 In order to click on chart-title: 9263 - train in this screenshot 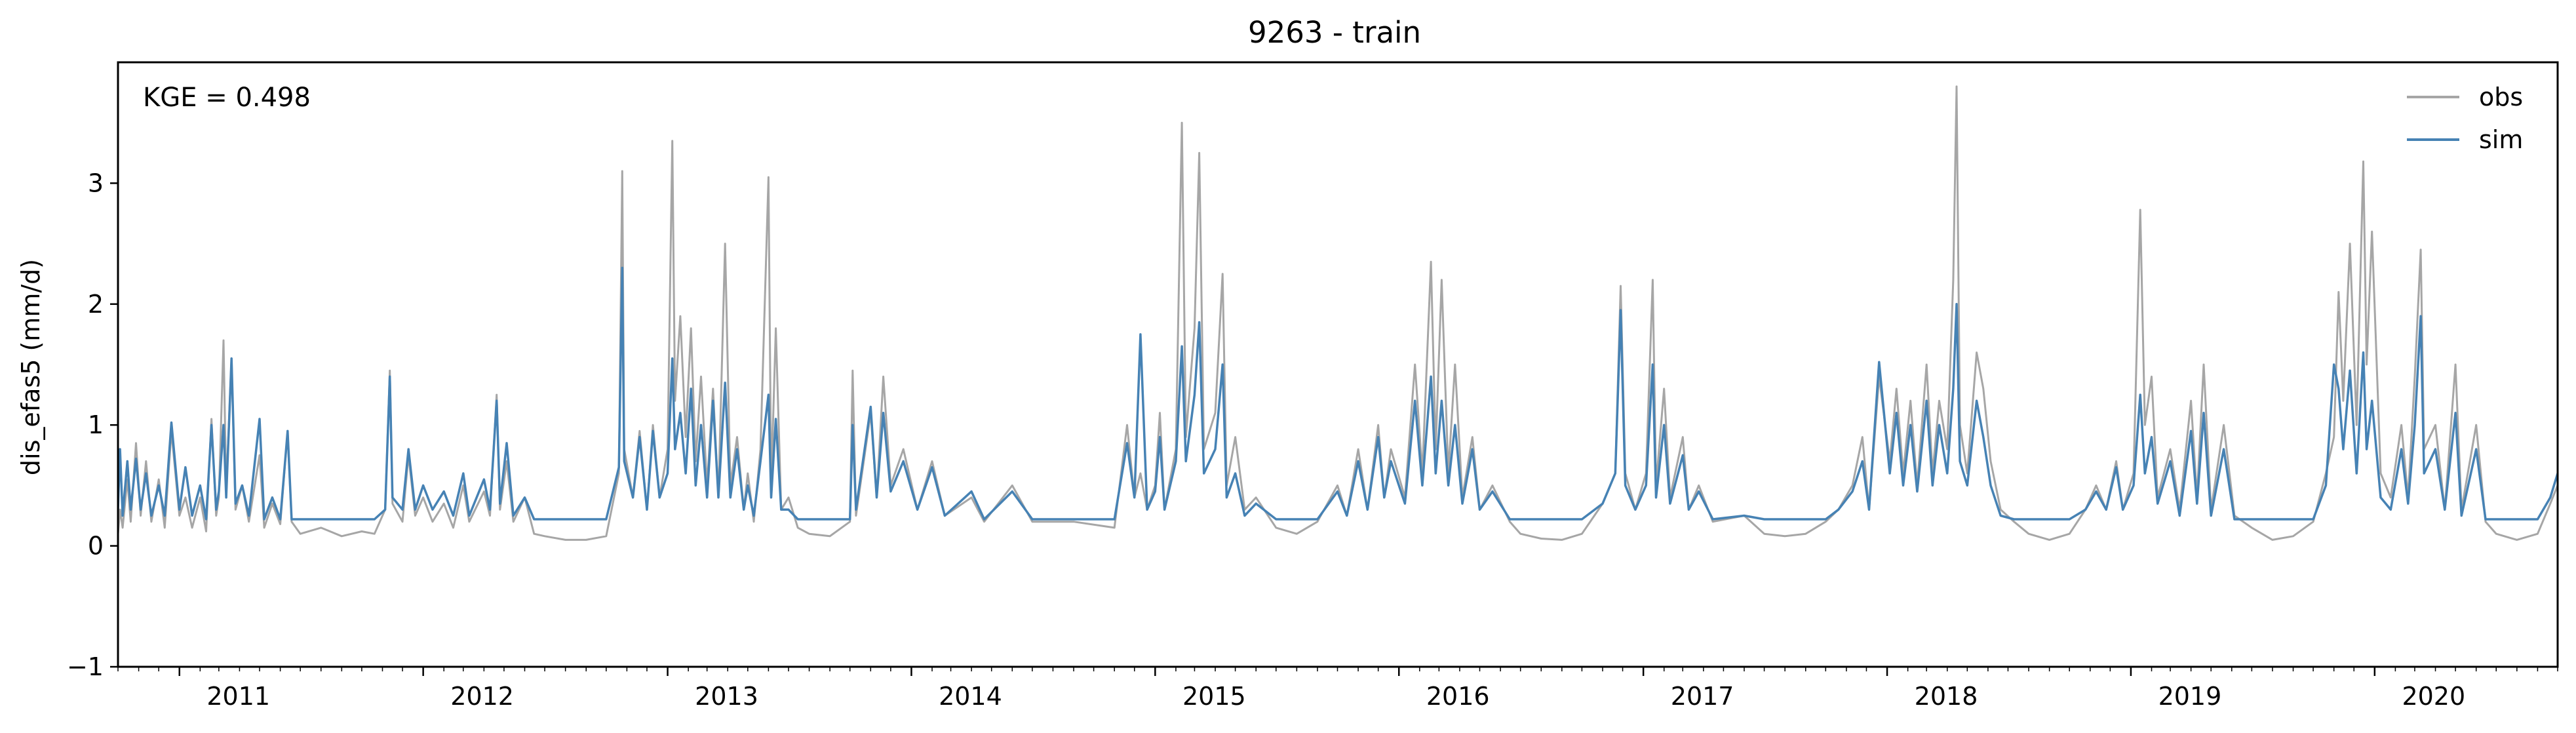, I will do `click(1334, 32)`.